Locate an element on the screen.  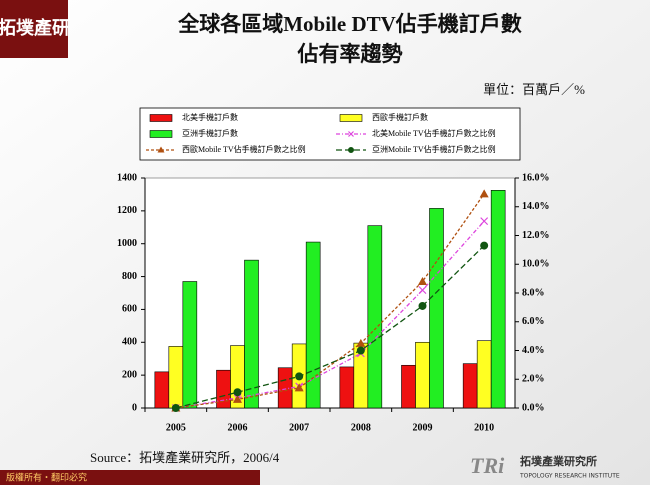
chart-subtitle: 佔有率趨勢 is located at coordinates (350, 54).